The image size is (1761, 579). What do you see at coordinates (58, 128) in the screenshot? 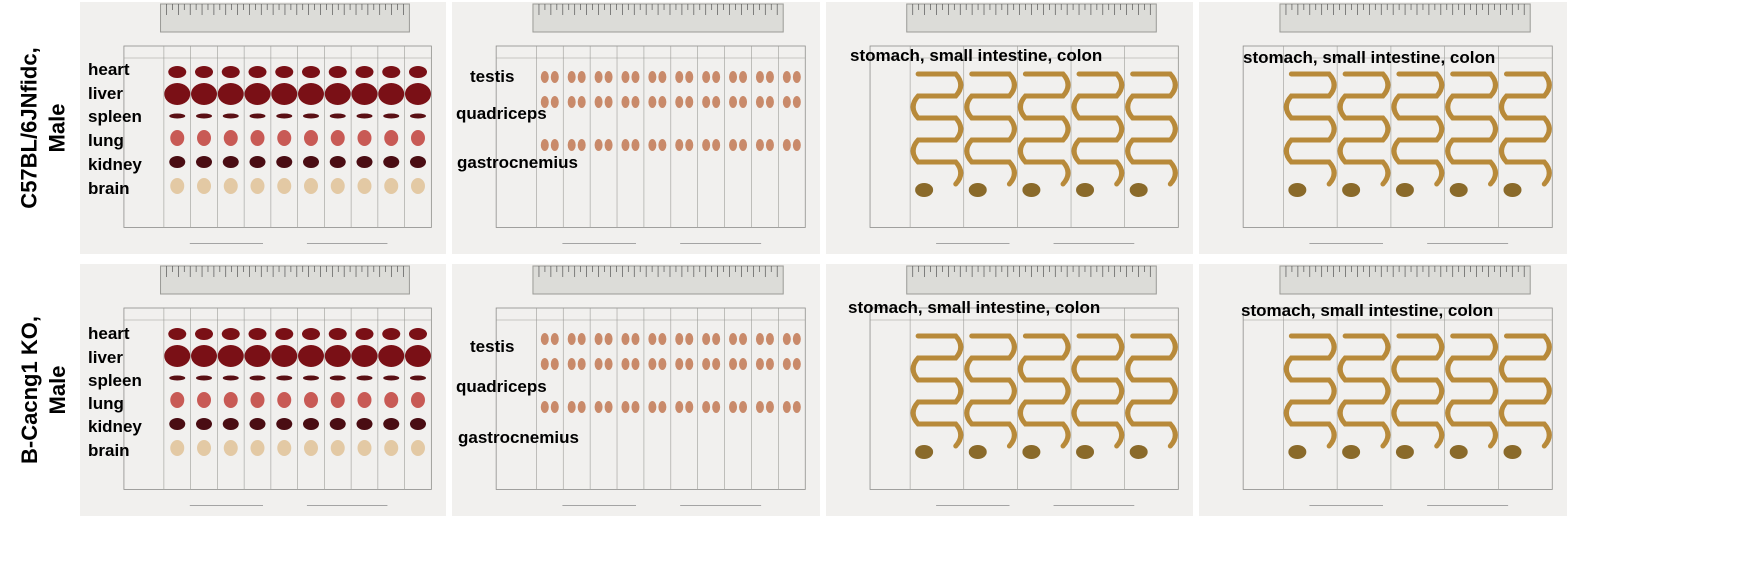
I see `row-label-wildtype-line2: Male` at bounding box center [58, 128].